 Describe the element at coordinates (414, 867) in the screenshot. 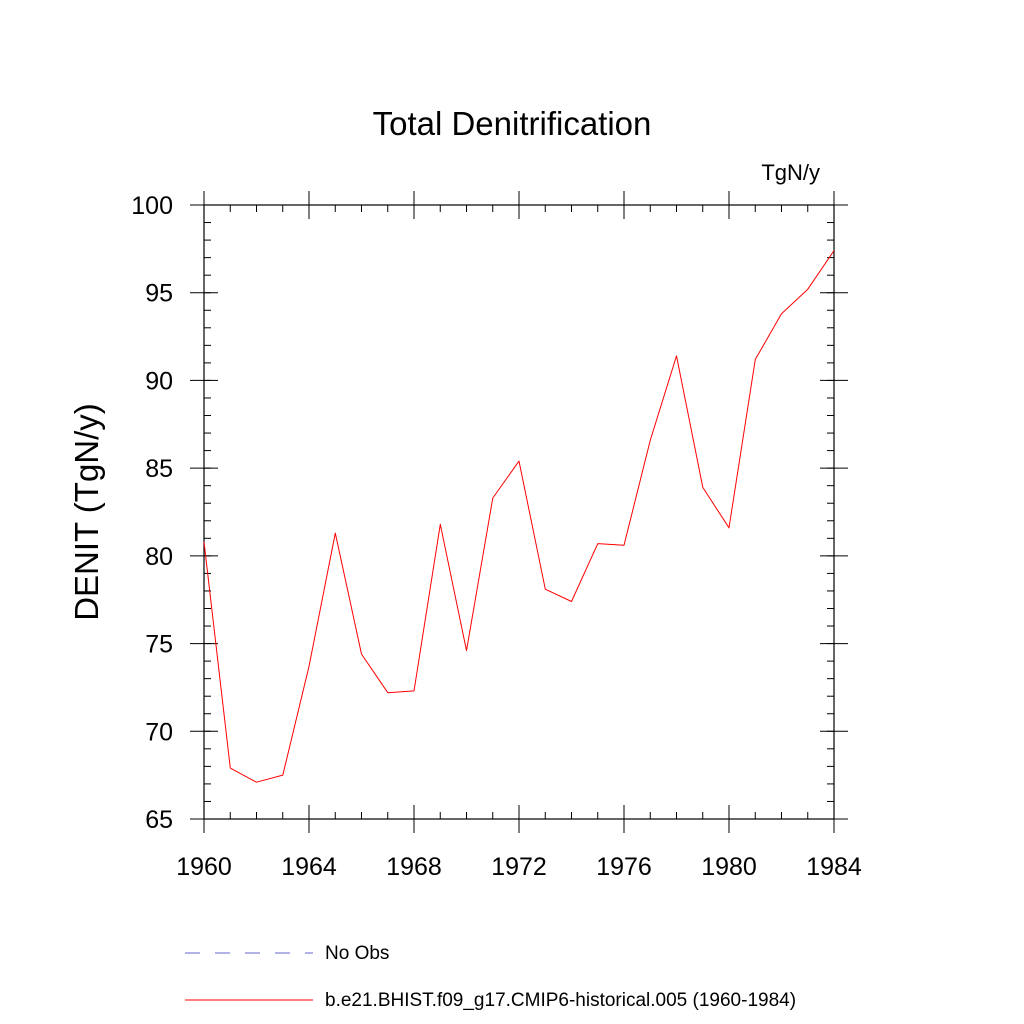

I see `x-tick-label: 1968` at that location.